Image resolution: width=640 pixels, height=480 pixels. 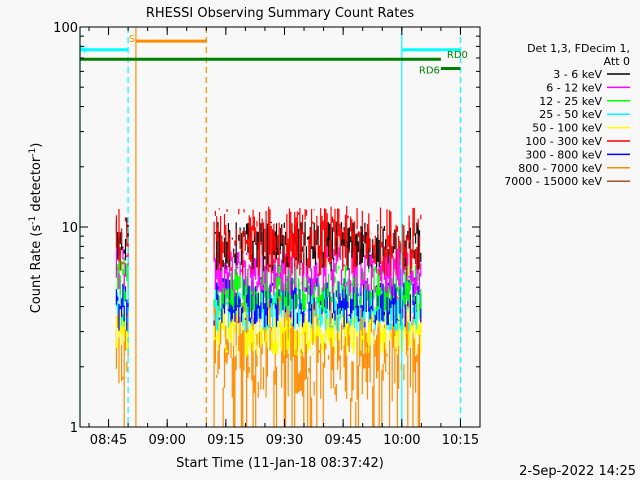 I want to click on y-tick-label: 10, so click(x=69, y=228).